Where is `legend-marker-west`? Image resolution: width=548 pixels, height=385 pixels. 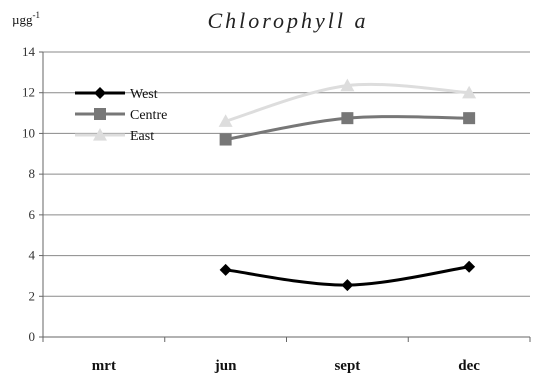 legend-marker-west is located at coordinates (100, 93).